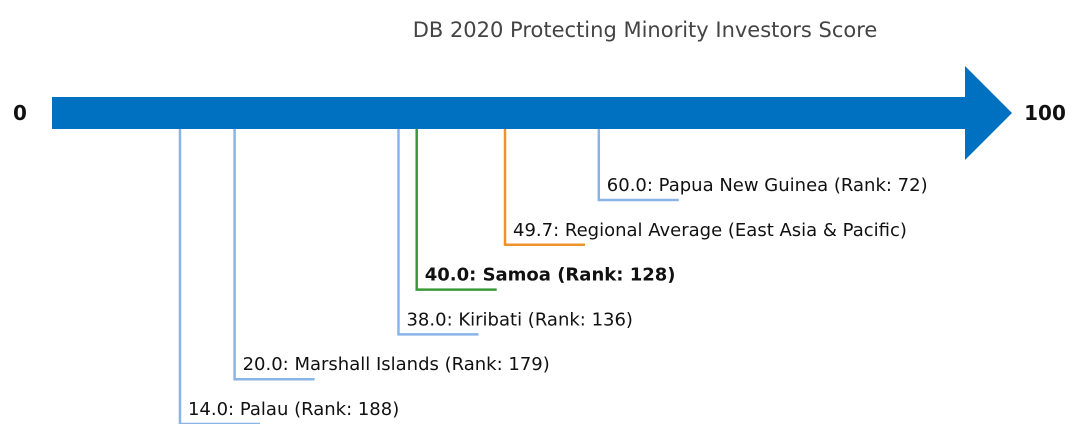  Describe the element at coordinates (293, 409) in the screenshot. I see `marker-label: 14.0: Palau (Rank: 188)` at that location.